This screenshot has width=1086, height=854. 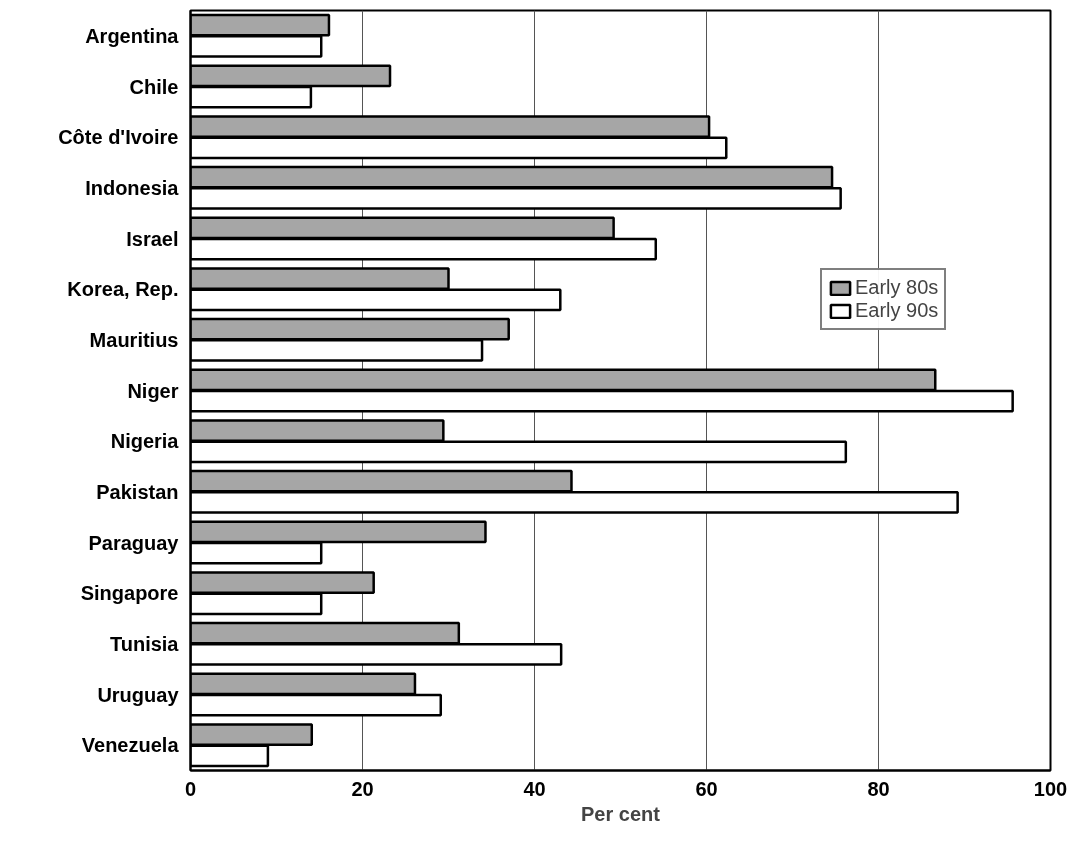 What do you see at coordinates (134, 542) in the screenshot?
I see `y-tick-label: Paraguay` at bounding box center [134, 542].